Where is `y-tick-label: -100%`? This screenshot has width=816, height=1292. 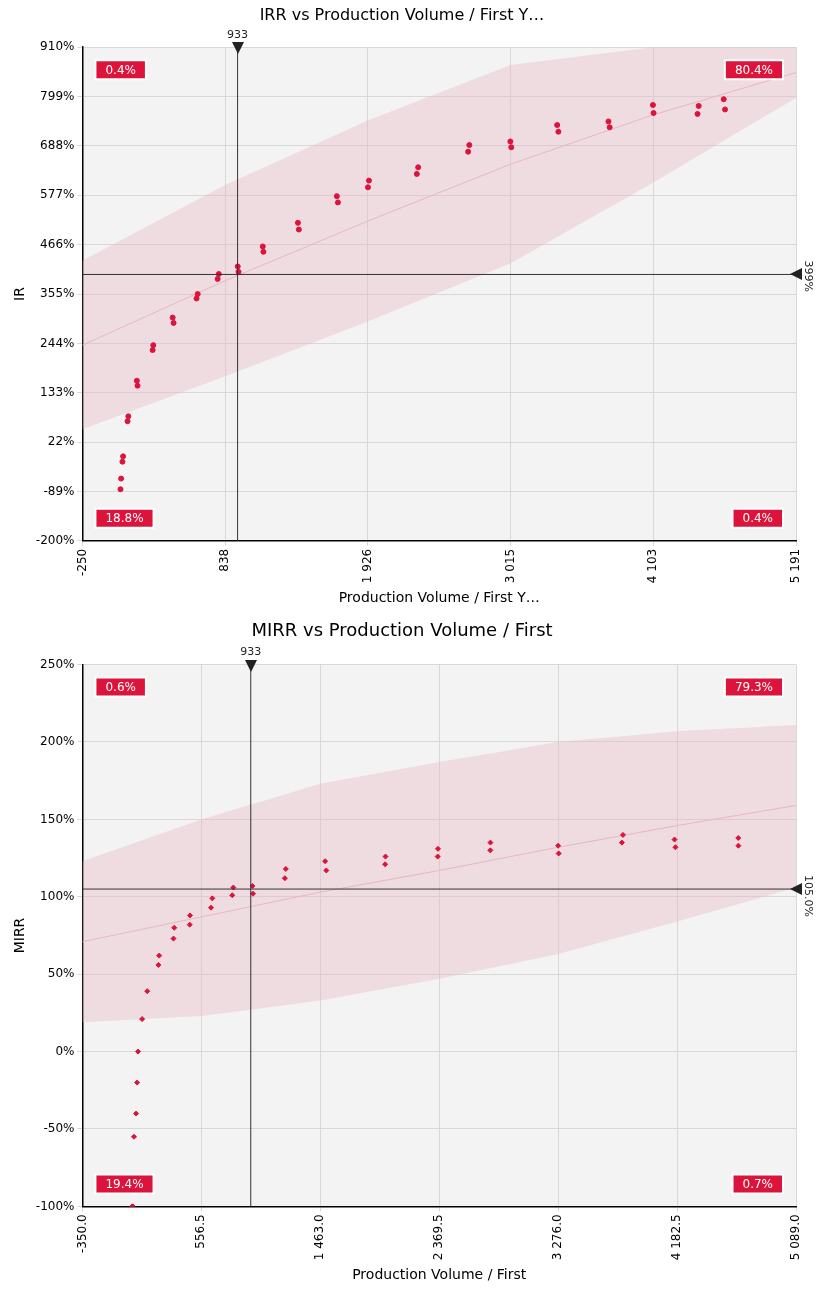 y-tick-label: -100% is located at coordinates (55, 1205).